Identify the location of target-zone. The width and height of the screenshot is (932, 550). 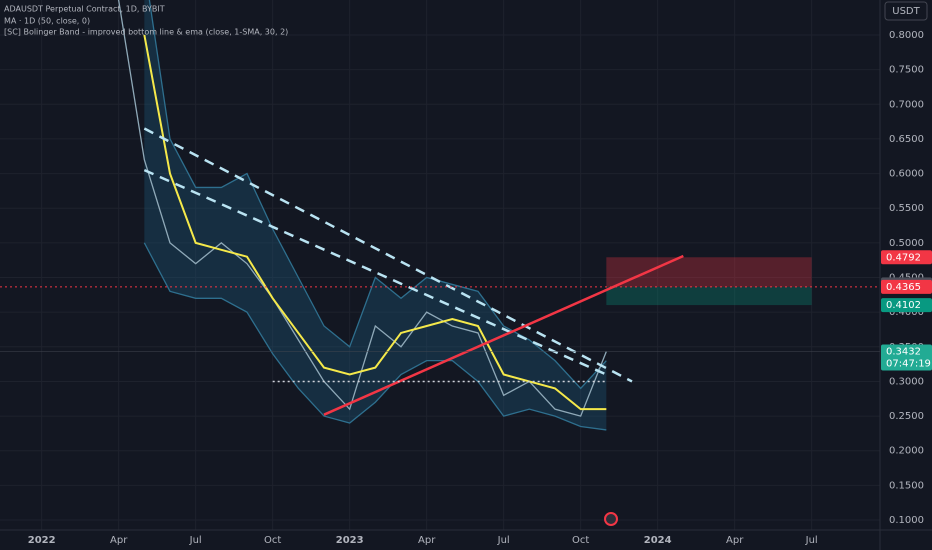
(709, 272).